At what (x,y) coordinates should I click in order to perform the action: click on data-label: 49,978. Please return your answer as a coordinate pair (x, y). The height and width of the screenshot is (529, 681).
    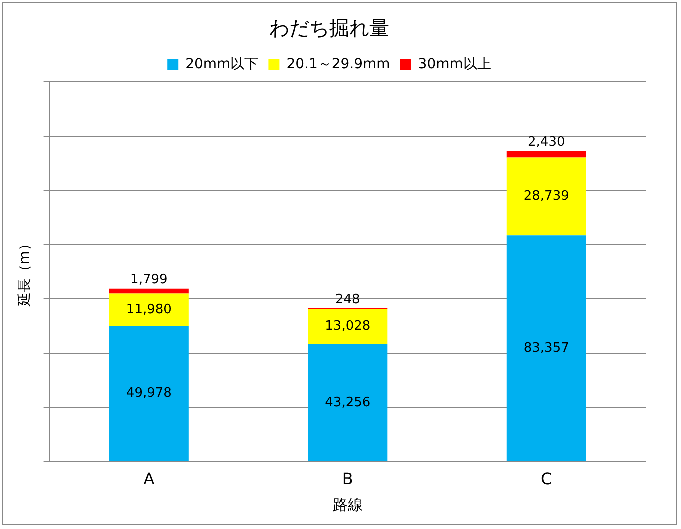
    Looking at the image, I should click on (149, 394).